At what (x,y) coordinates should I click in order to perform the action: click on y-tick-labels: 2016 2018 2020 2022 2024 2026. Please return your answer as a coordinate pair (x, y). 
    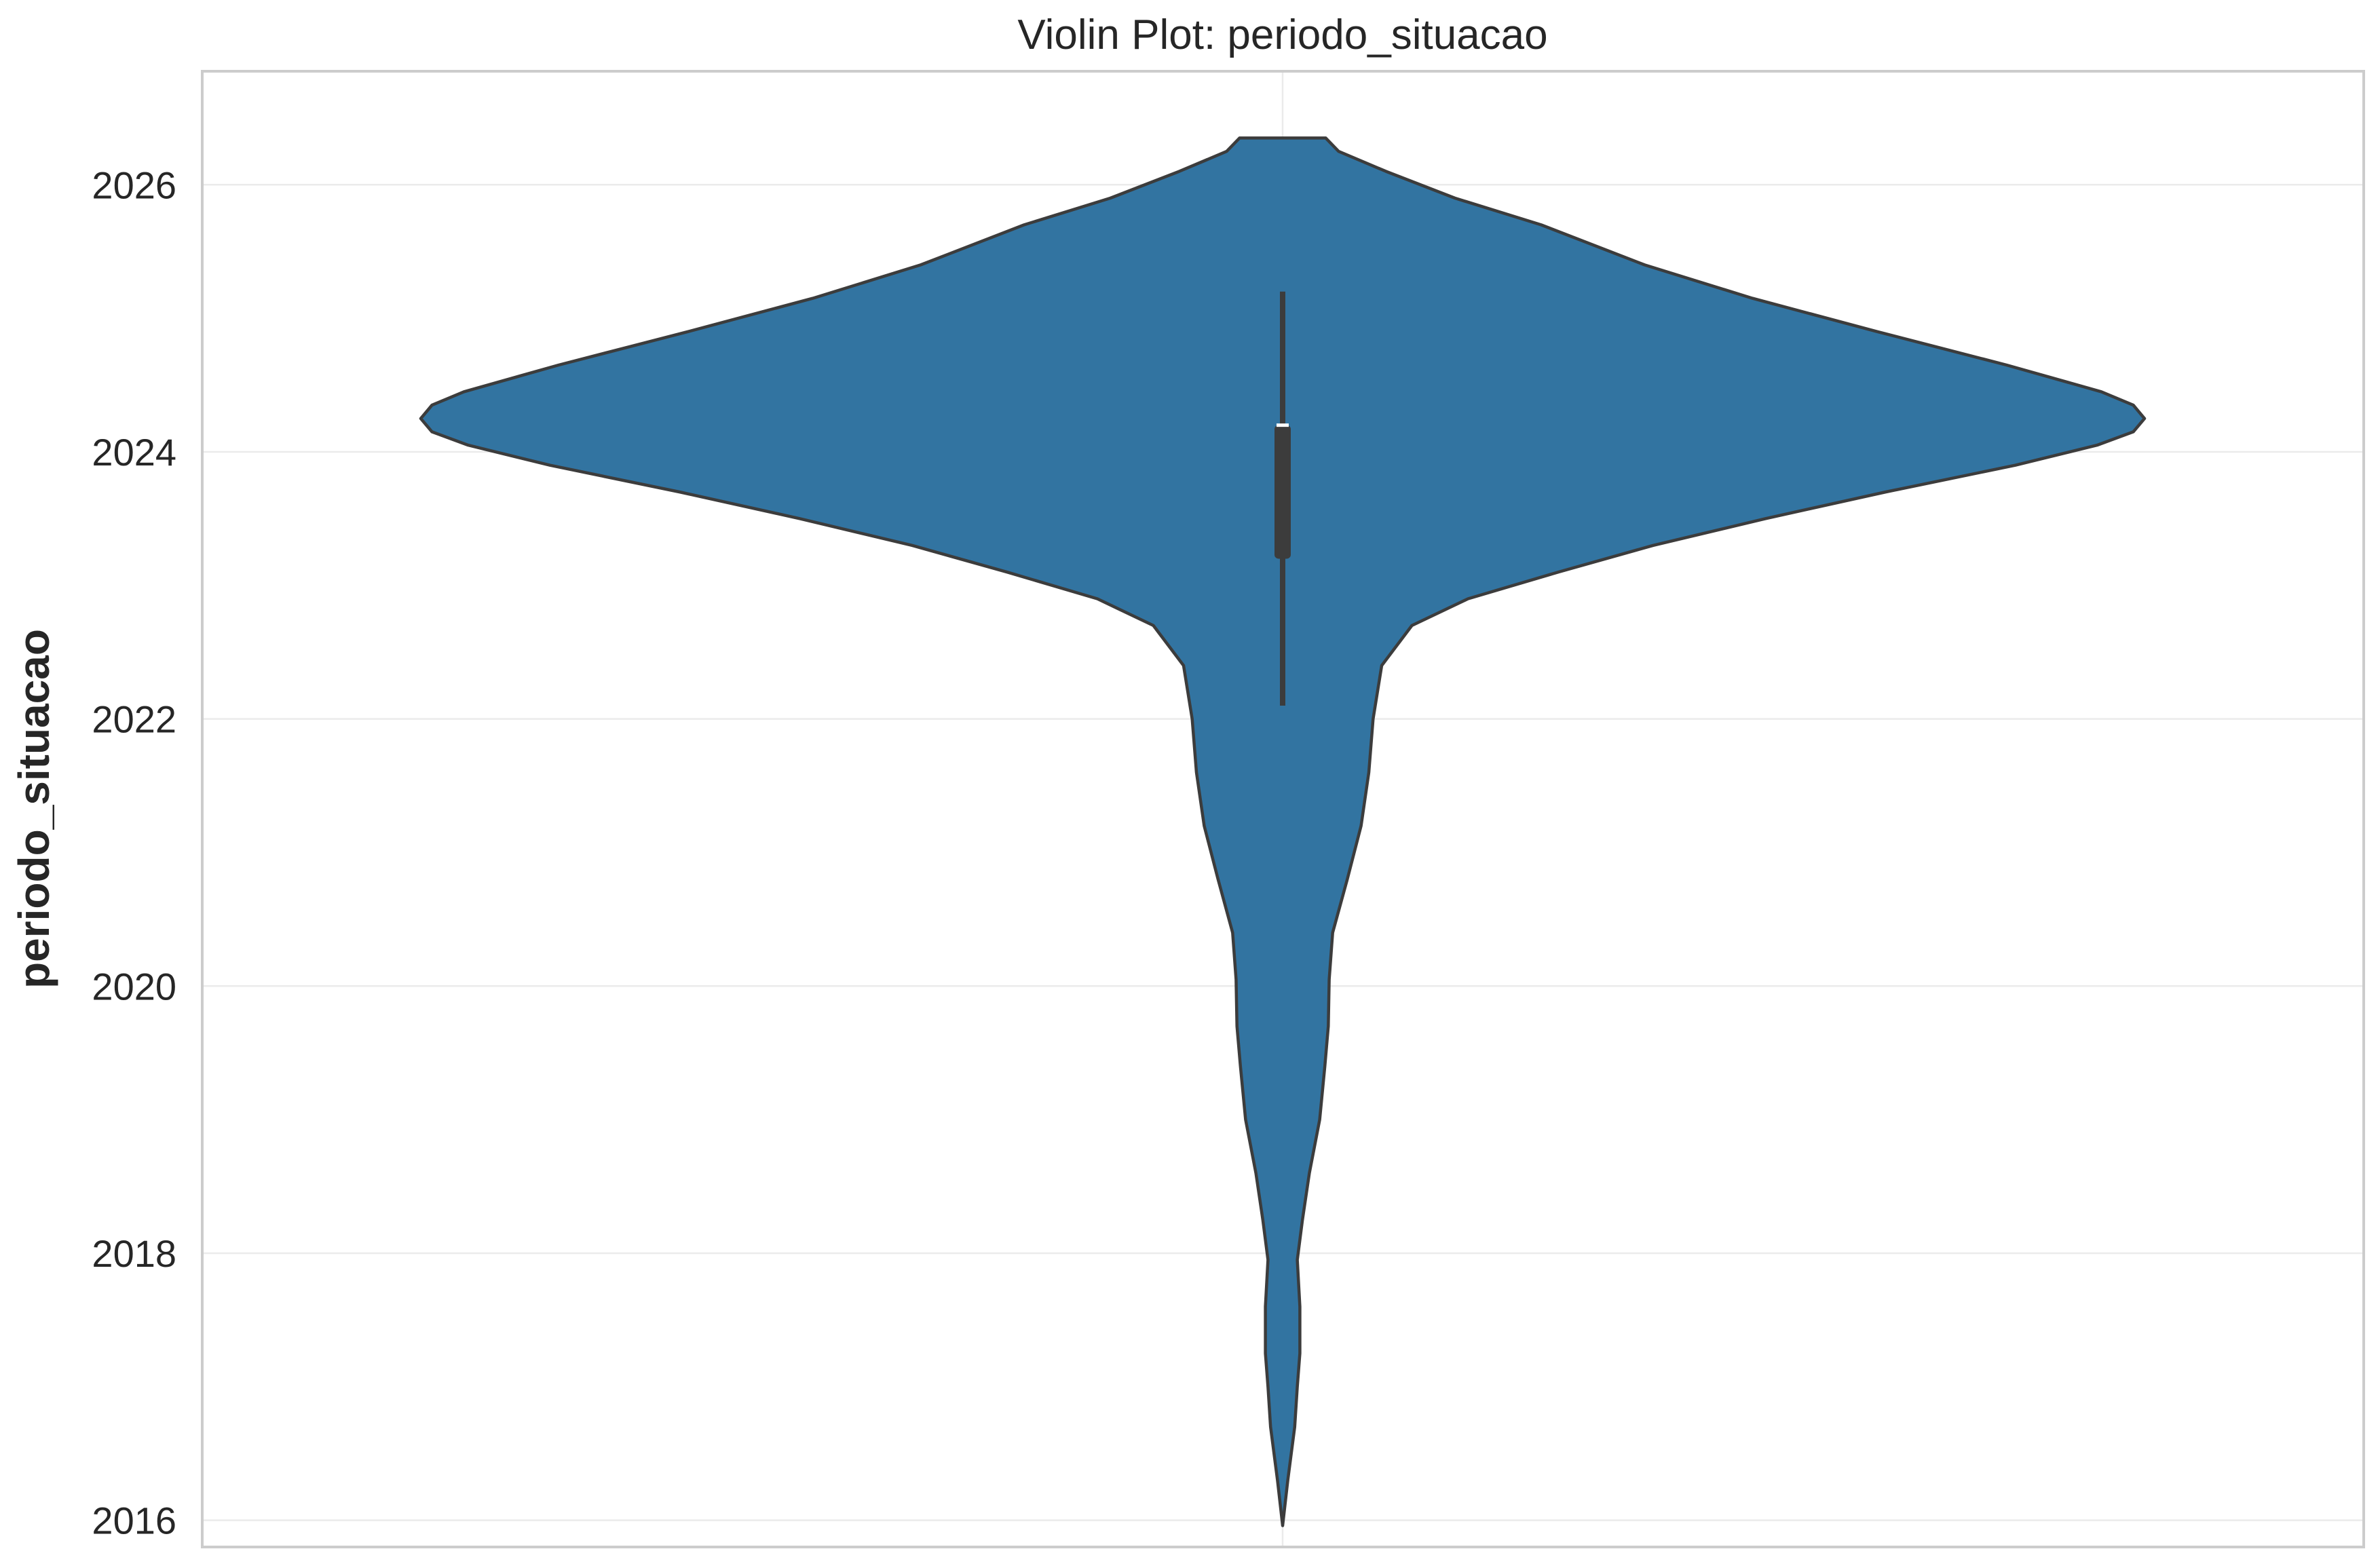
    Looking at the image, I should click on (134, 853).